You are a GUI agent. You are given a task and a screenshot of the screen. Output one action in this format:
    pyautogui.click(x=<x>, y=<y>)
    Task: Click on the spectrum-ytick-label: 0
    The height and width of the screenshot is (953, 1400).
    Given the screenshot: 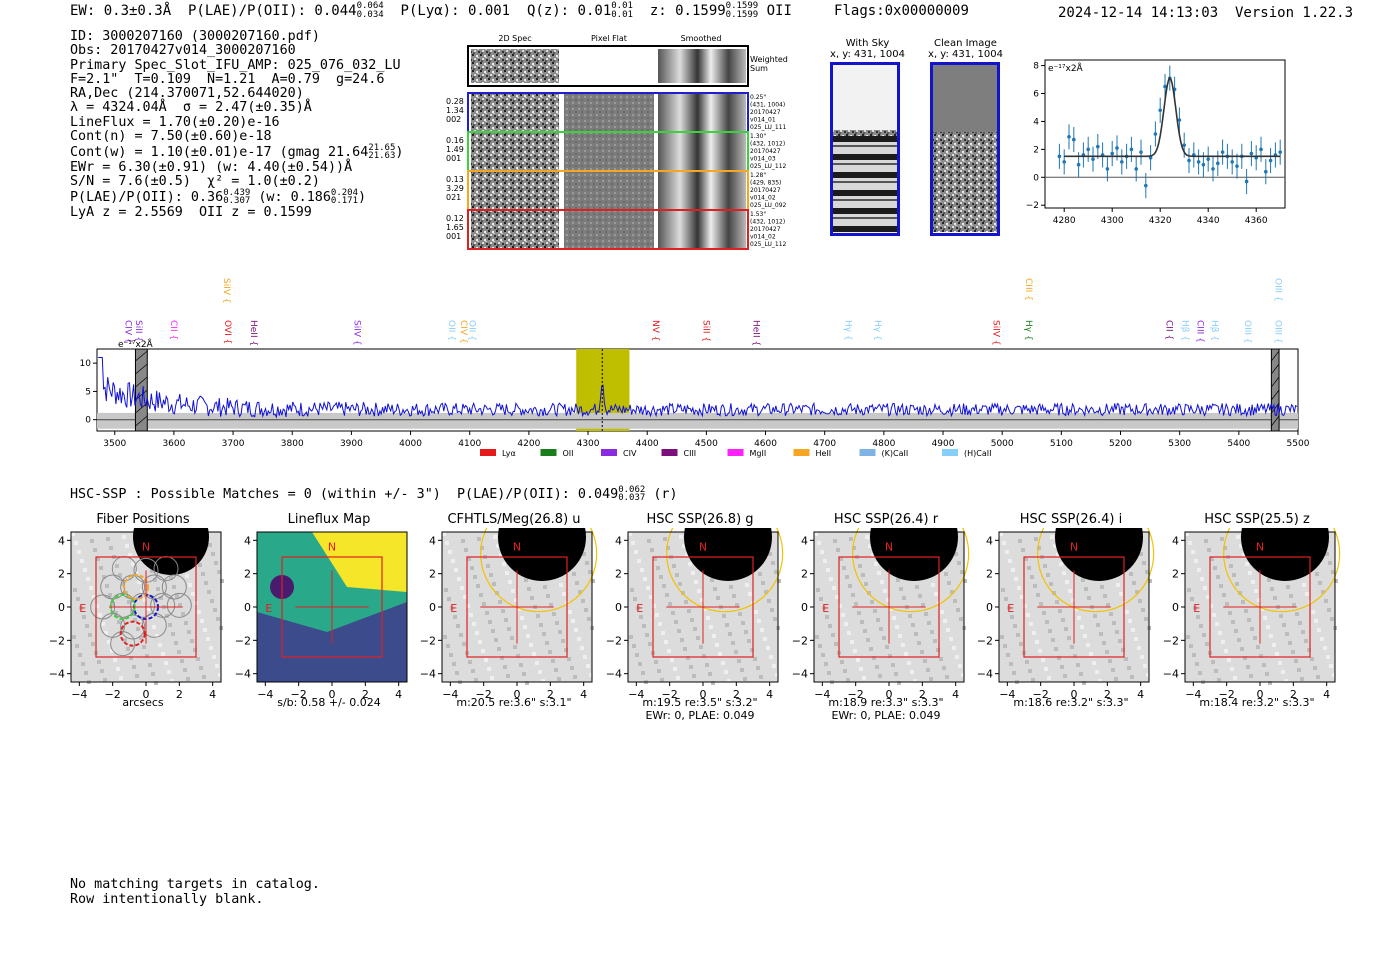 What is the action you would take?
    pyautogui.click(x=88, y=421)
    